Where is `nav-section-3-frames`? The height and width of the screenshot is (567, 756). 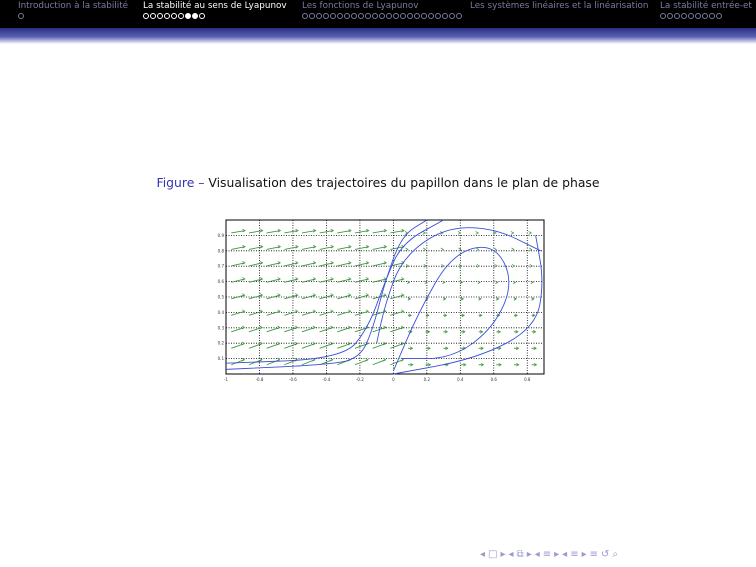 nav-section-3-frames is located at coordinates (382, 16).